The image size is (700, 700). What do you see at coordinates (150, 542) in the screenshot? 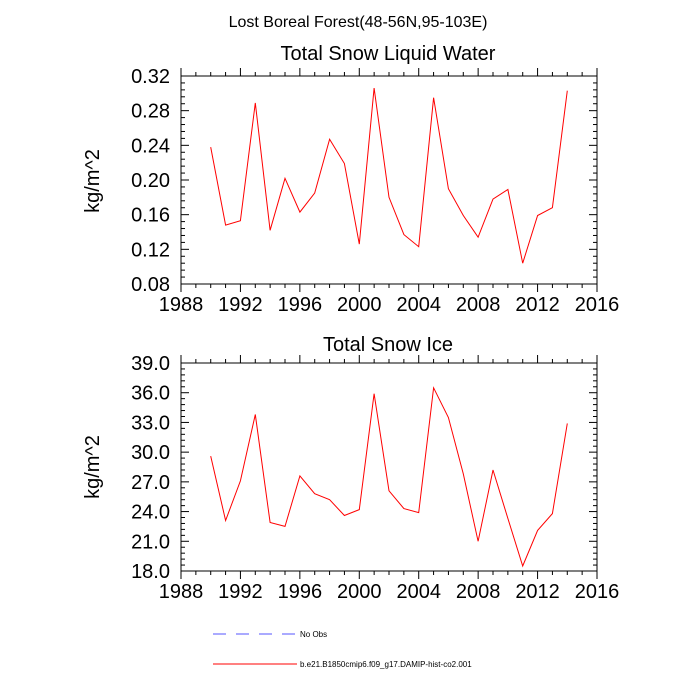
I see `y-tick-label: 21.0` at bounding box center [150, 542].